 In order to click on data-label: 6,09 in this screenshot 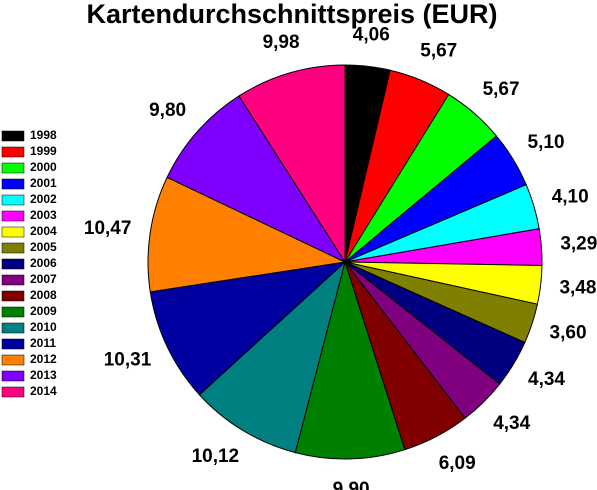, I will do `click(457, 463)`.